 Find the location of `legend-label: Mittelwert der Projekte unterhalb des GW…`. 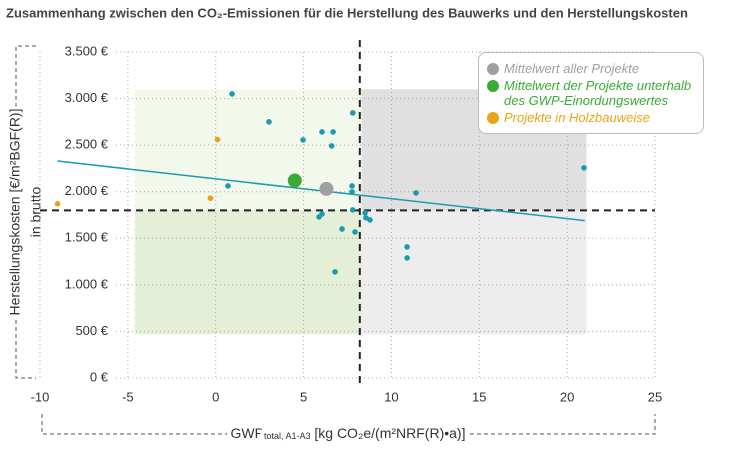

legend-label: Mittelwert der Projekte unterhalb des GW… is located at coordinates (598, 93).